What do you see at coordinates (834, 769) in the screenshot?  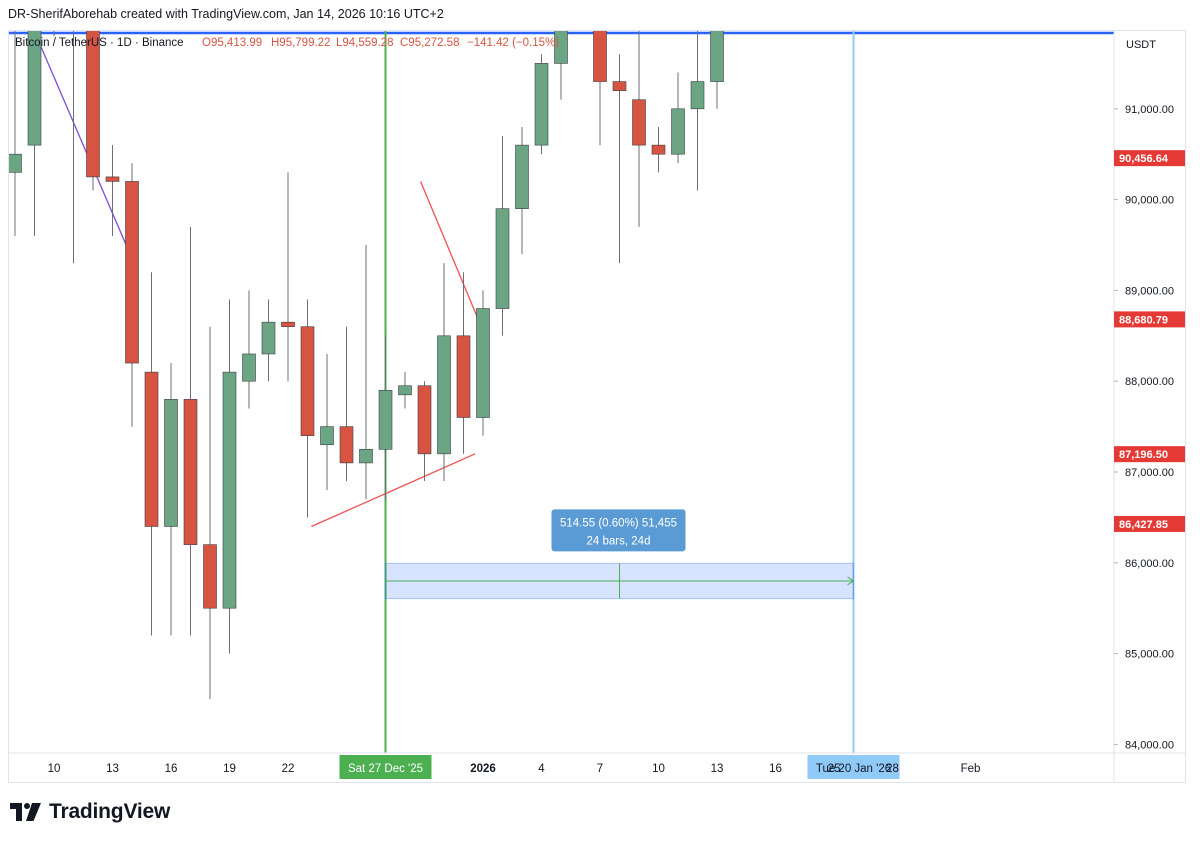 I see `x-tick-label: 25` at bounding box center [834, 769].